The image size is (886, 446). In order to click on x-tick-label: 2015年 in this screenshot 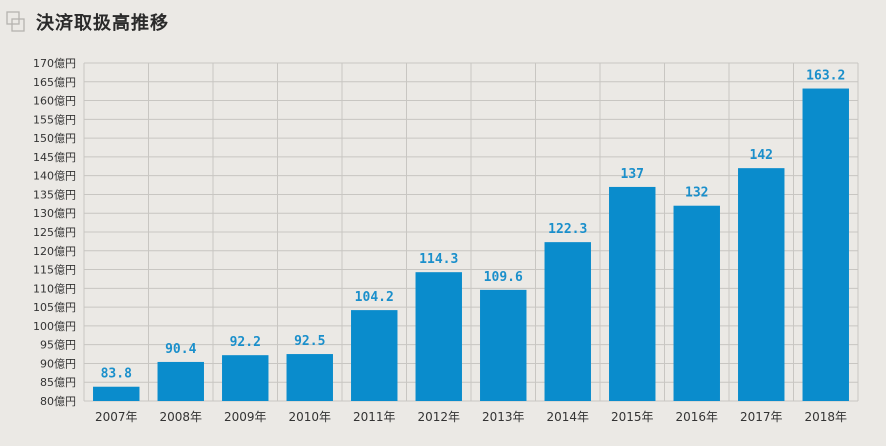, I will do `click(632, 417)`.